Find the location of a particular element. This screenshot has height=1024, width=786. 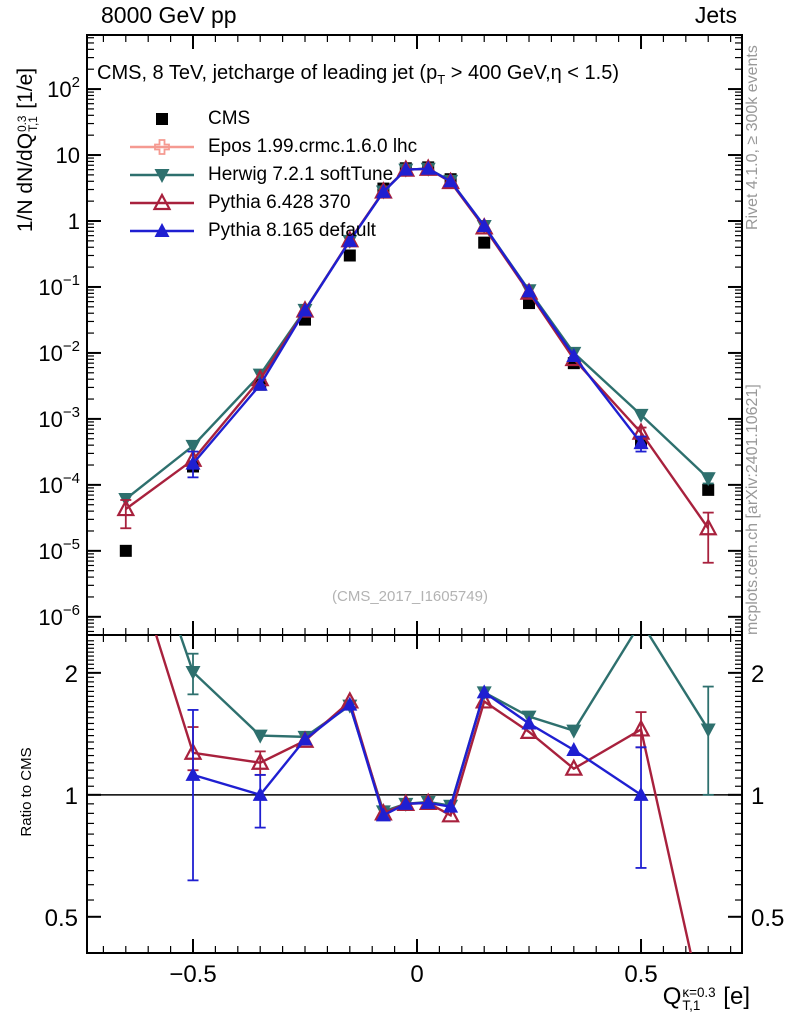

y-tick-label: 10² is located at coordinates (63, 88).